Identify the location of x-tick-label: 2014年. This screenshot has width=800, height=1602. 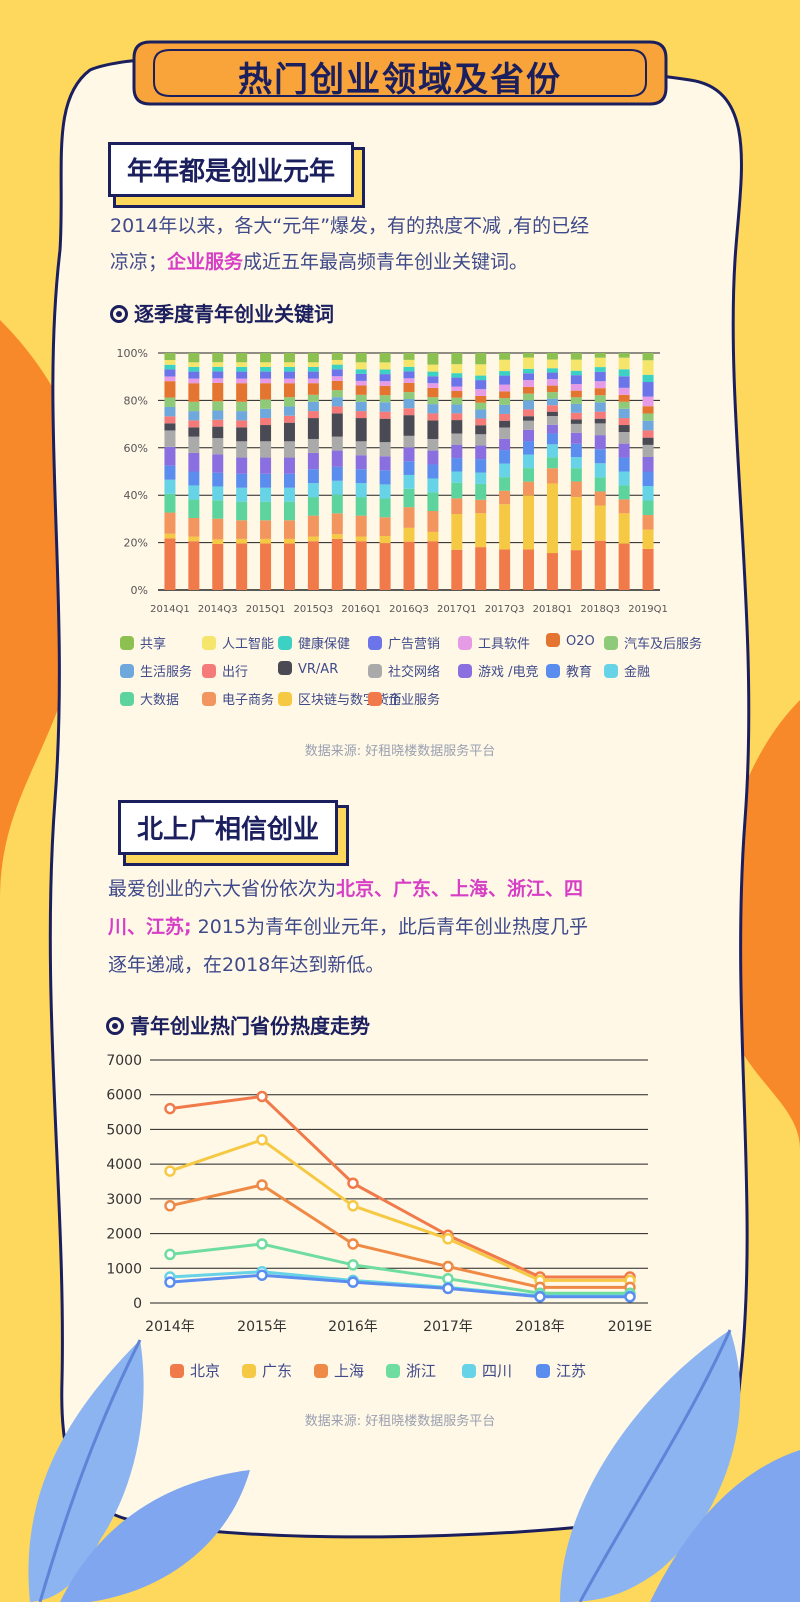
(170, 1327).